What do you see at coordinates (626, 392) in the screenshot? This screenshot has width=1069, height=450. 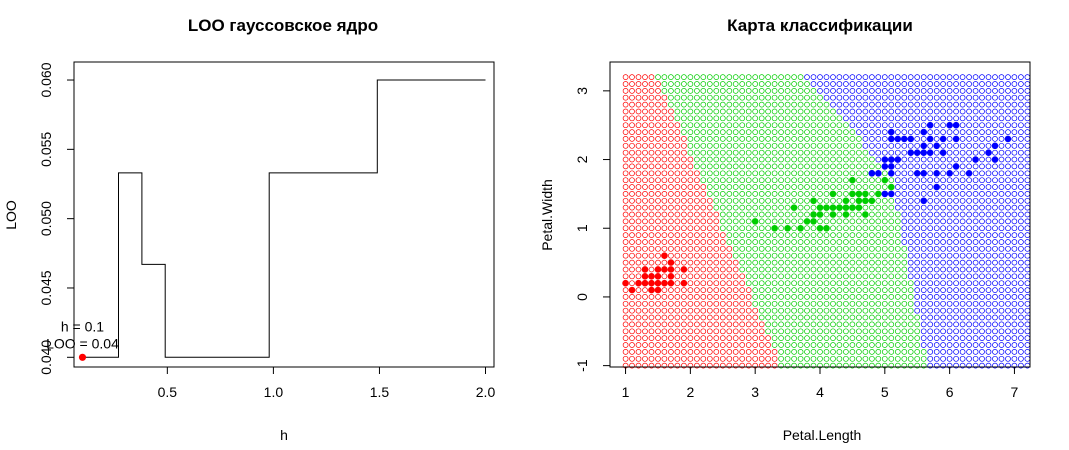 I see `right-x-tick-label: 1` at bounding box center [626, 392].